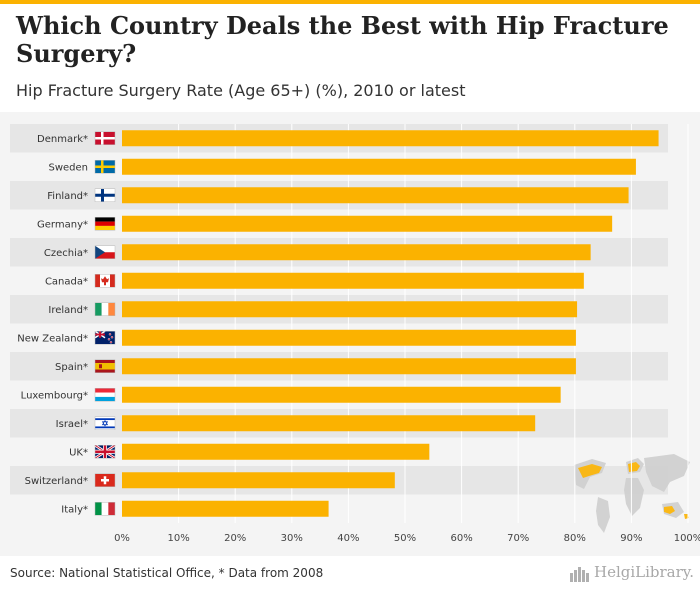 This screenshot has height=596, width=700. I want to click on sweden-flag-icon, so click(105, 167).